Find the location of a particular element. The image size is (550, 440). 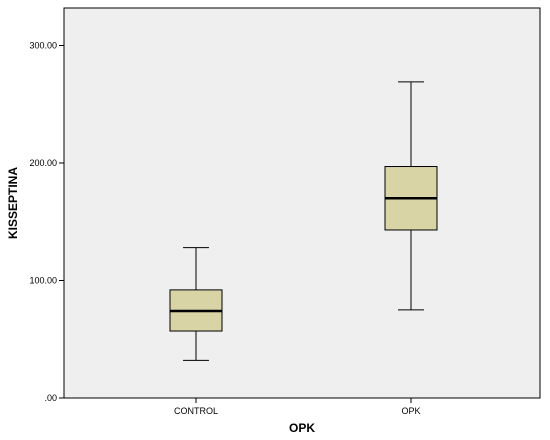

x-axis: CONTROL OPK is located at coordinates (297, 407).